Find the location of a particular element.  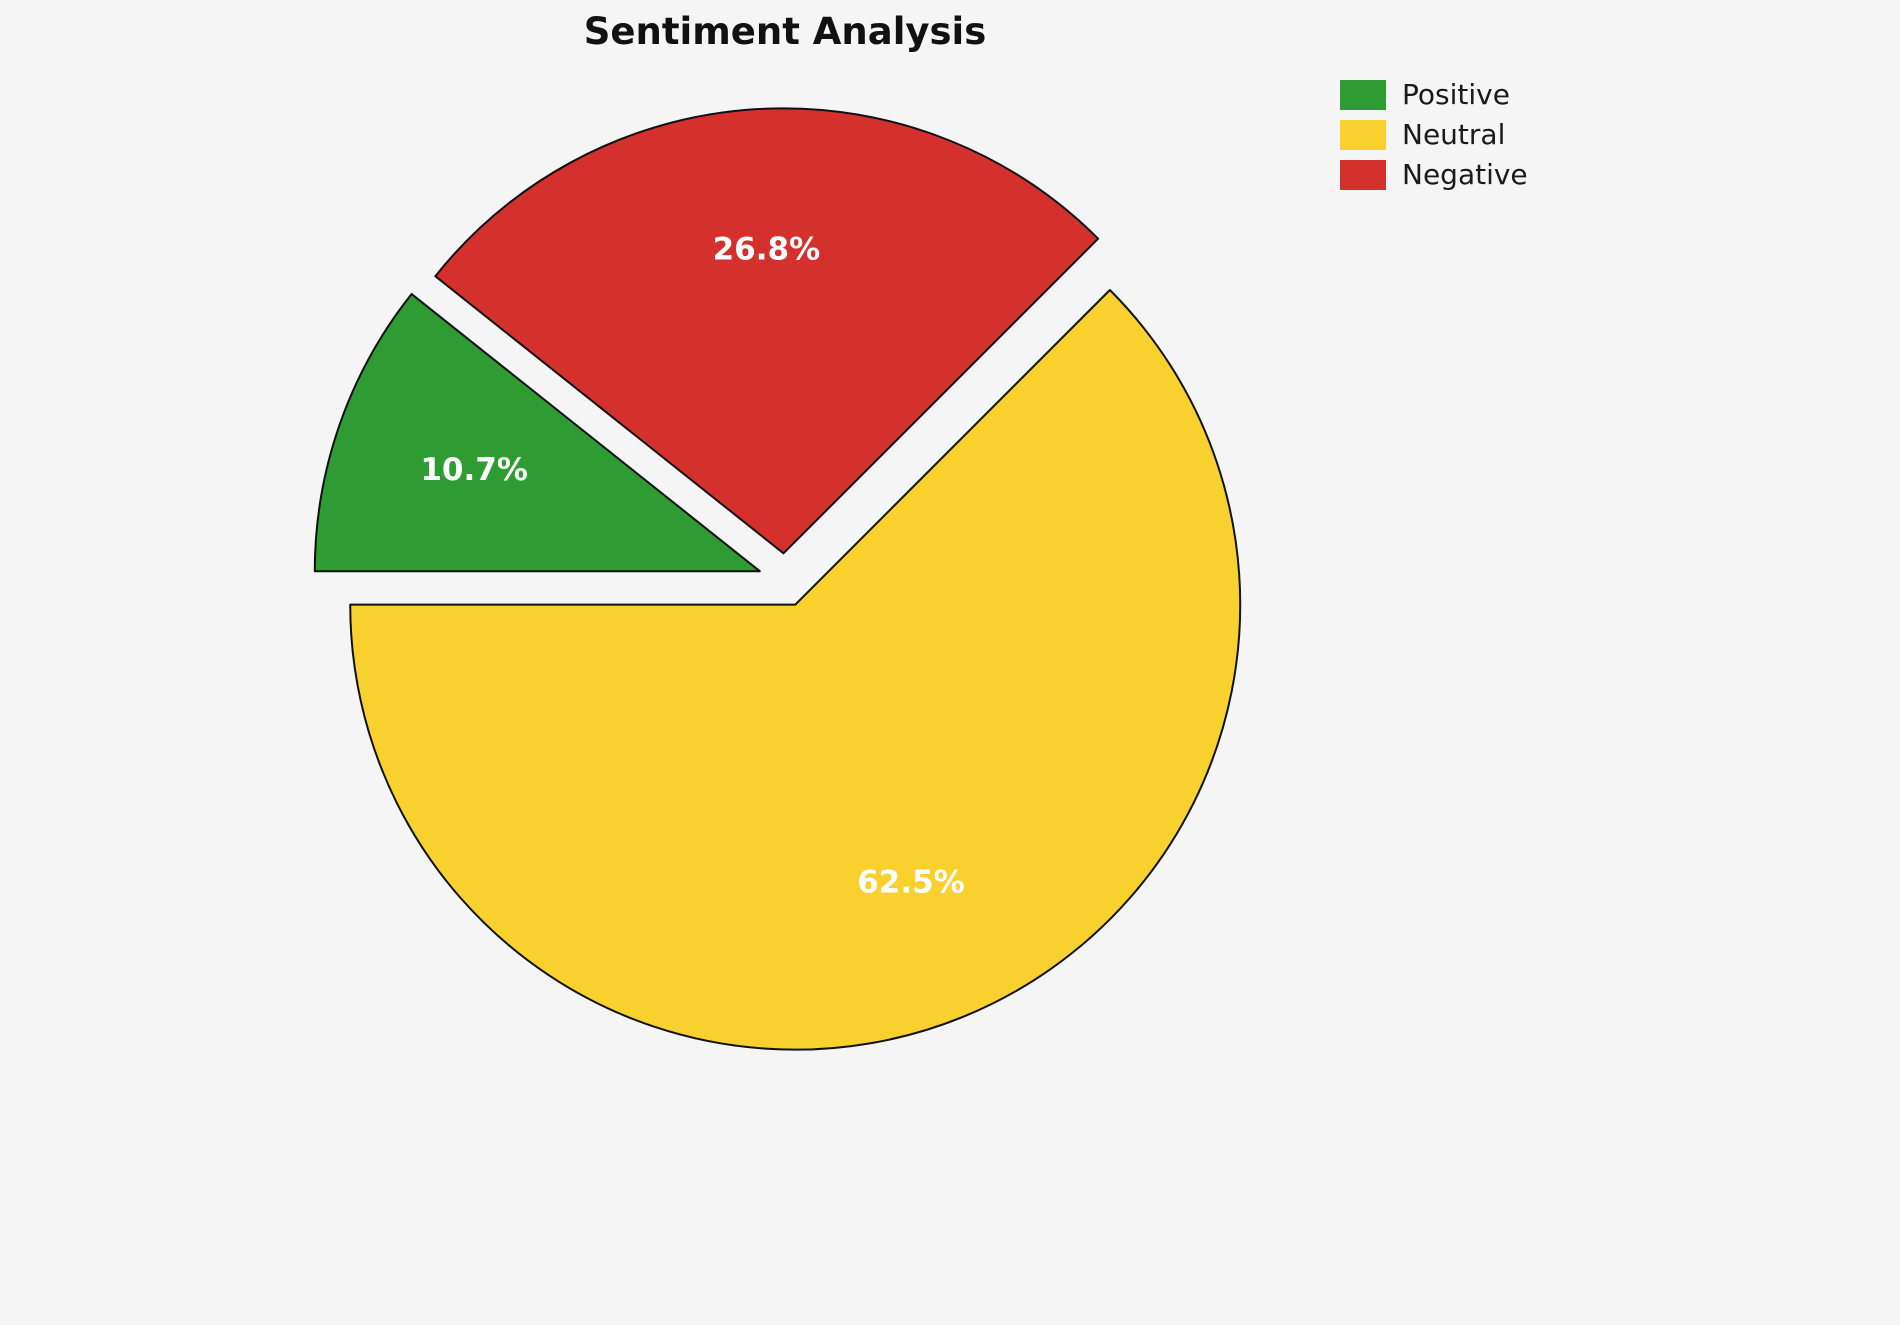

pie-slice-negative is located at coordinates (767, 331).